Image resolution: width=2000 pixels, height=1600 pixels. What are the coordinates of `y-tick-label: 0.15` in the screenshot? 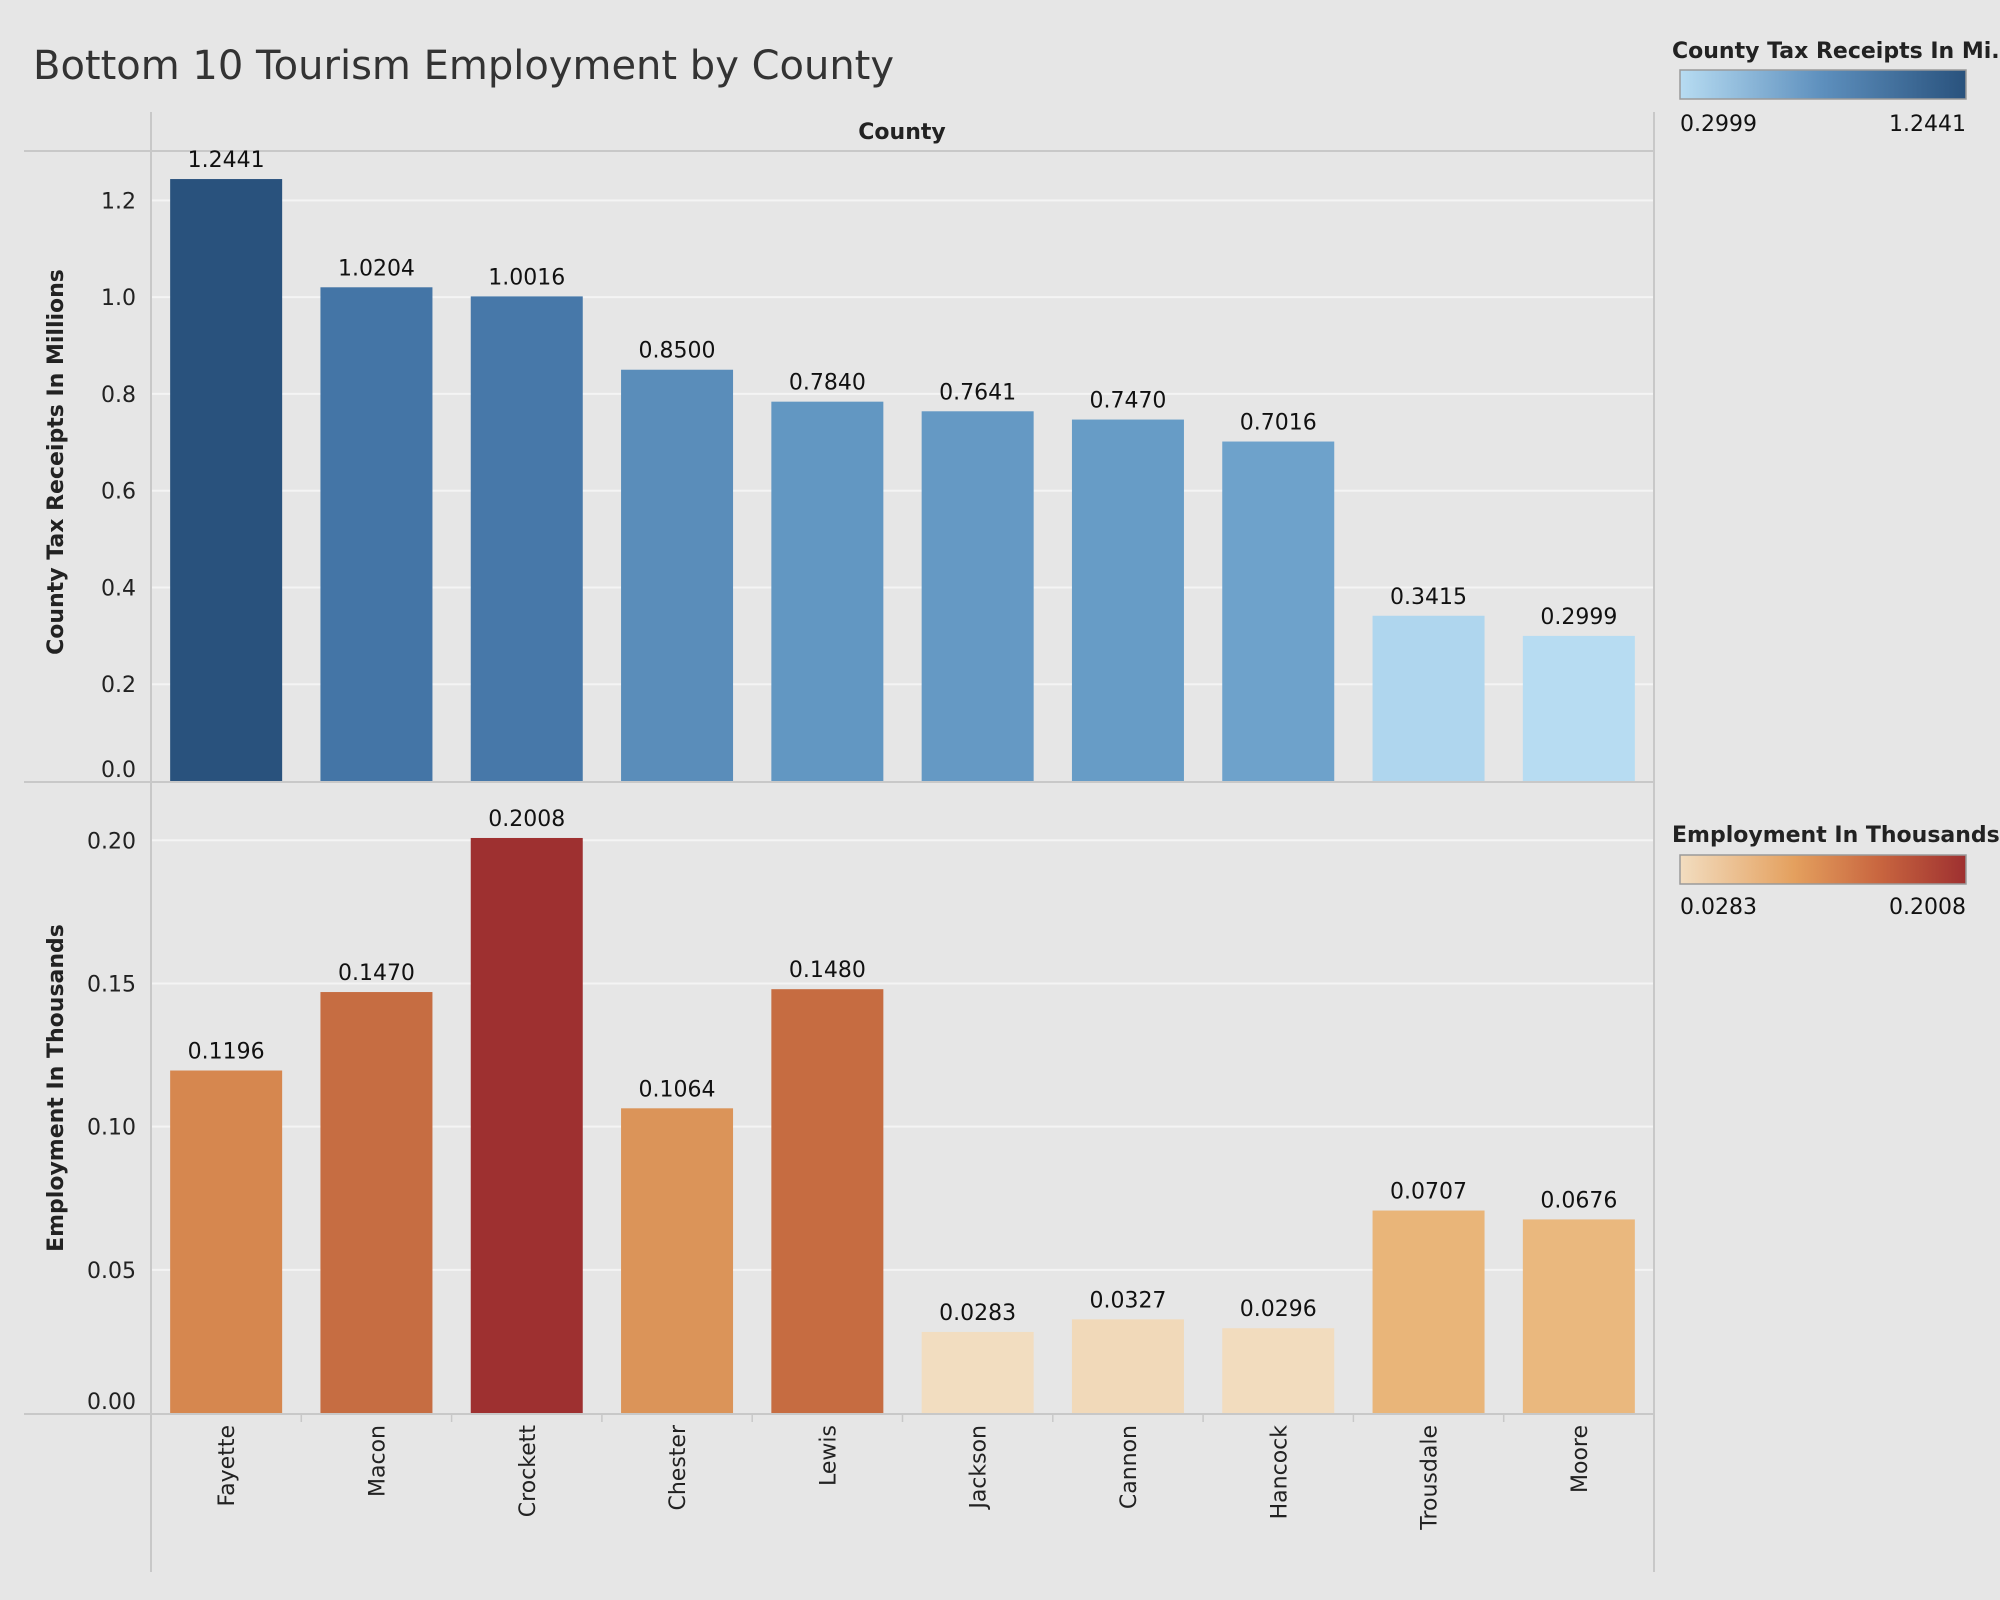 It's located at (111, 984).